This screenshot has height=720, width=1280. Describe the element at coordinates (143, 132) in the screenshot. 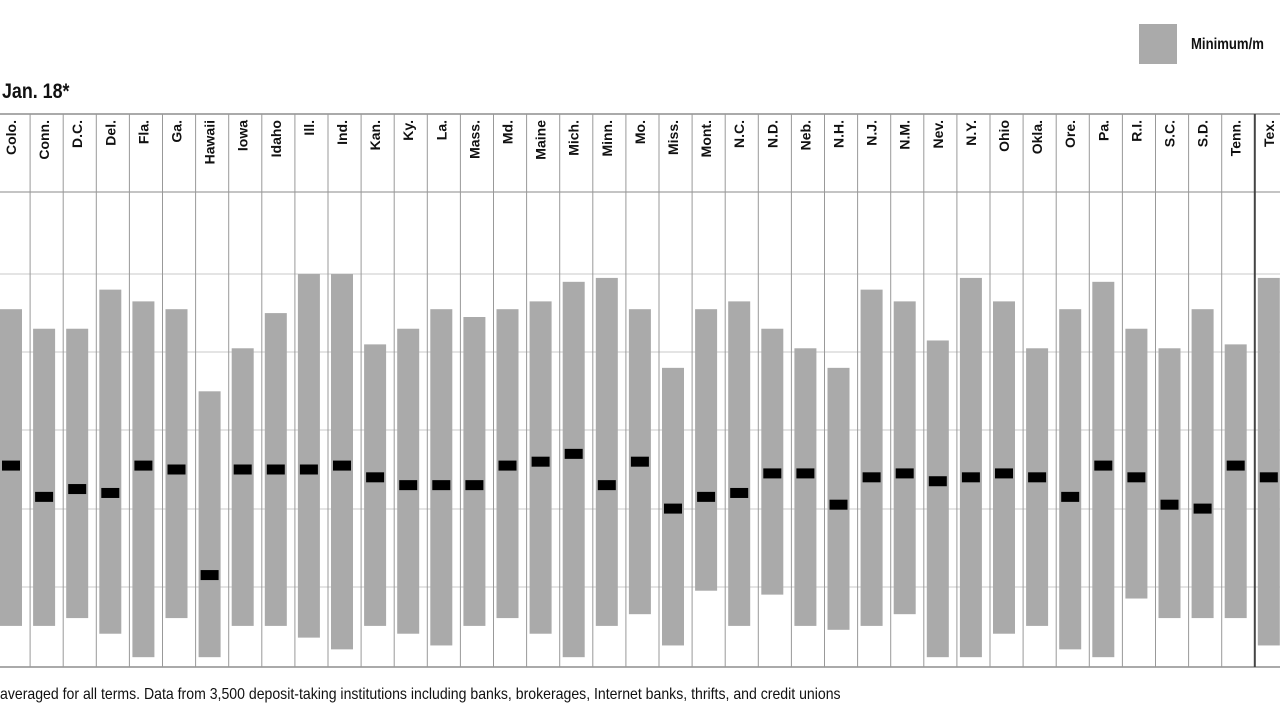

I see `category-label: Fla.` at that location.